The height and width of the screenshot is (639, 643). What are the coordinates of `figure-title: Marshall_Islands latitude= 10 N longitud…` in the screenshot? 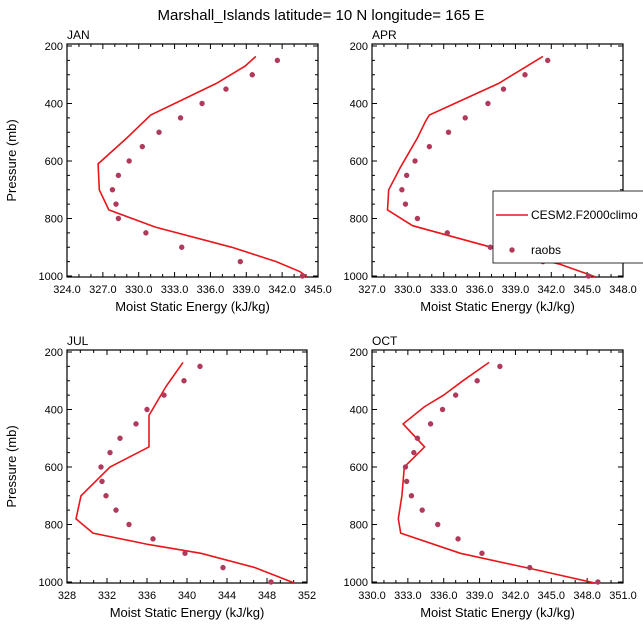 It's located at (321, 15).